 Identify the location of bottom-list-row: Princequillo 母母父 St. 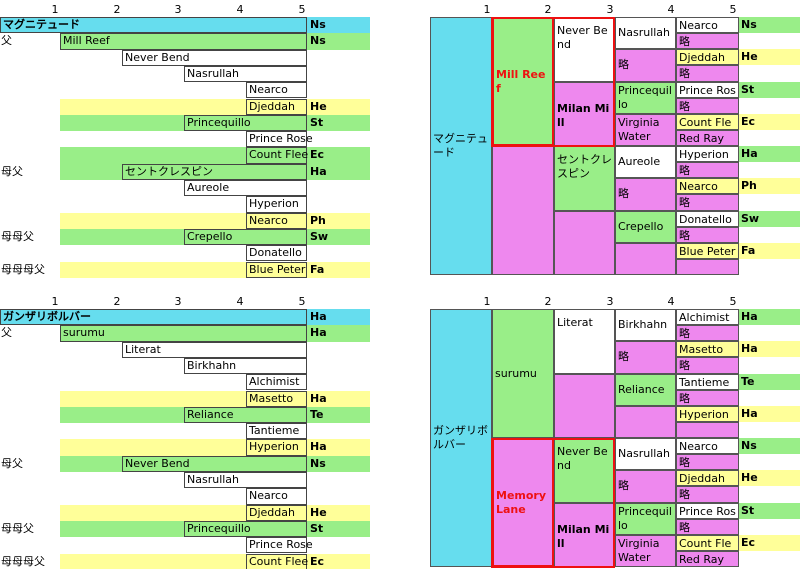
(185, 529).